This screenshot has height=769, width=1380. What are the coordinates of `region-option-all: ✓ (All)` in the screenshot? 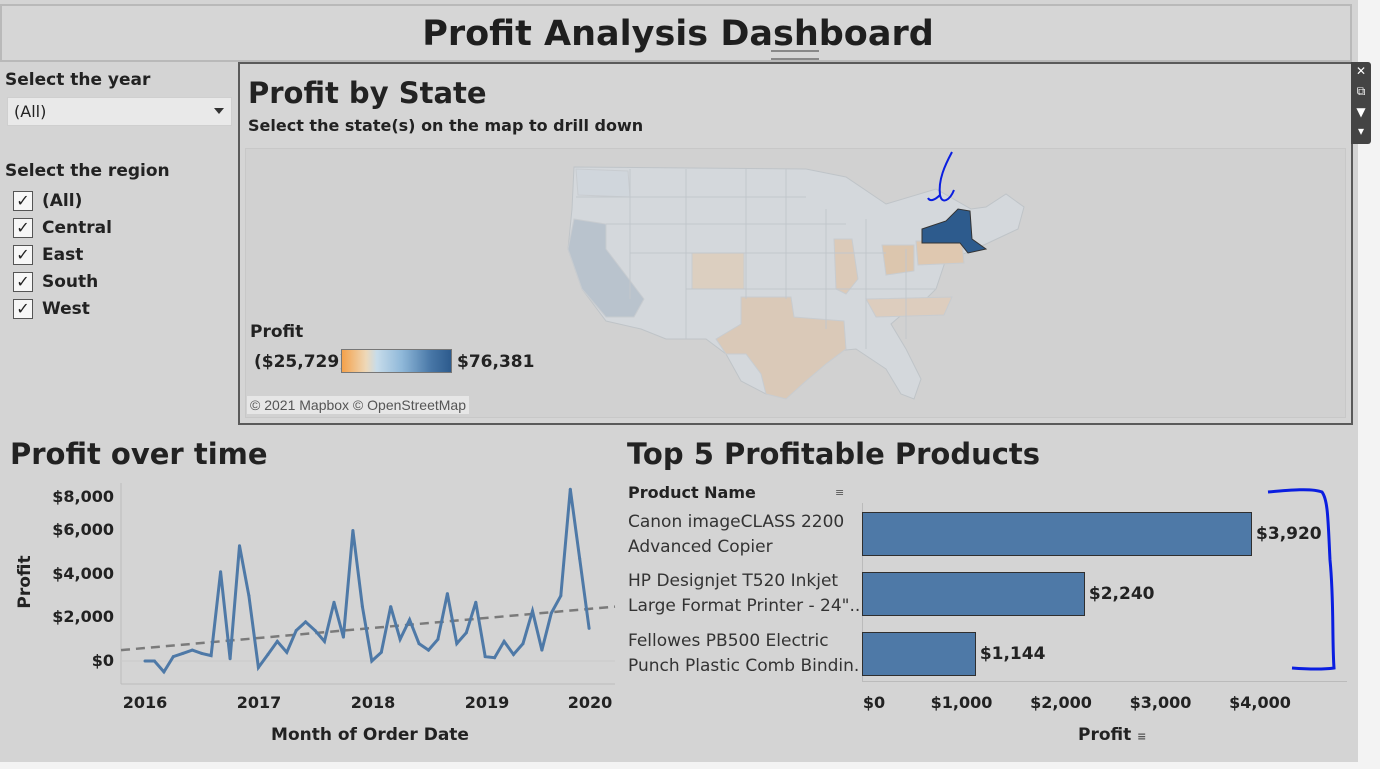 It's located at (47, 201).